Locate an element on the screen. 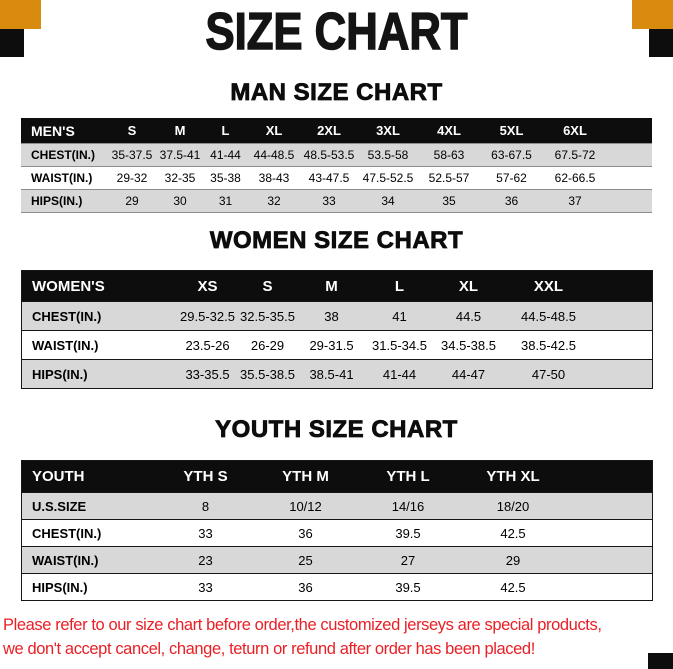  size-cell: 41-44 is located at coordinates (225, 155).